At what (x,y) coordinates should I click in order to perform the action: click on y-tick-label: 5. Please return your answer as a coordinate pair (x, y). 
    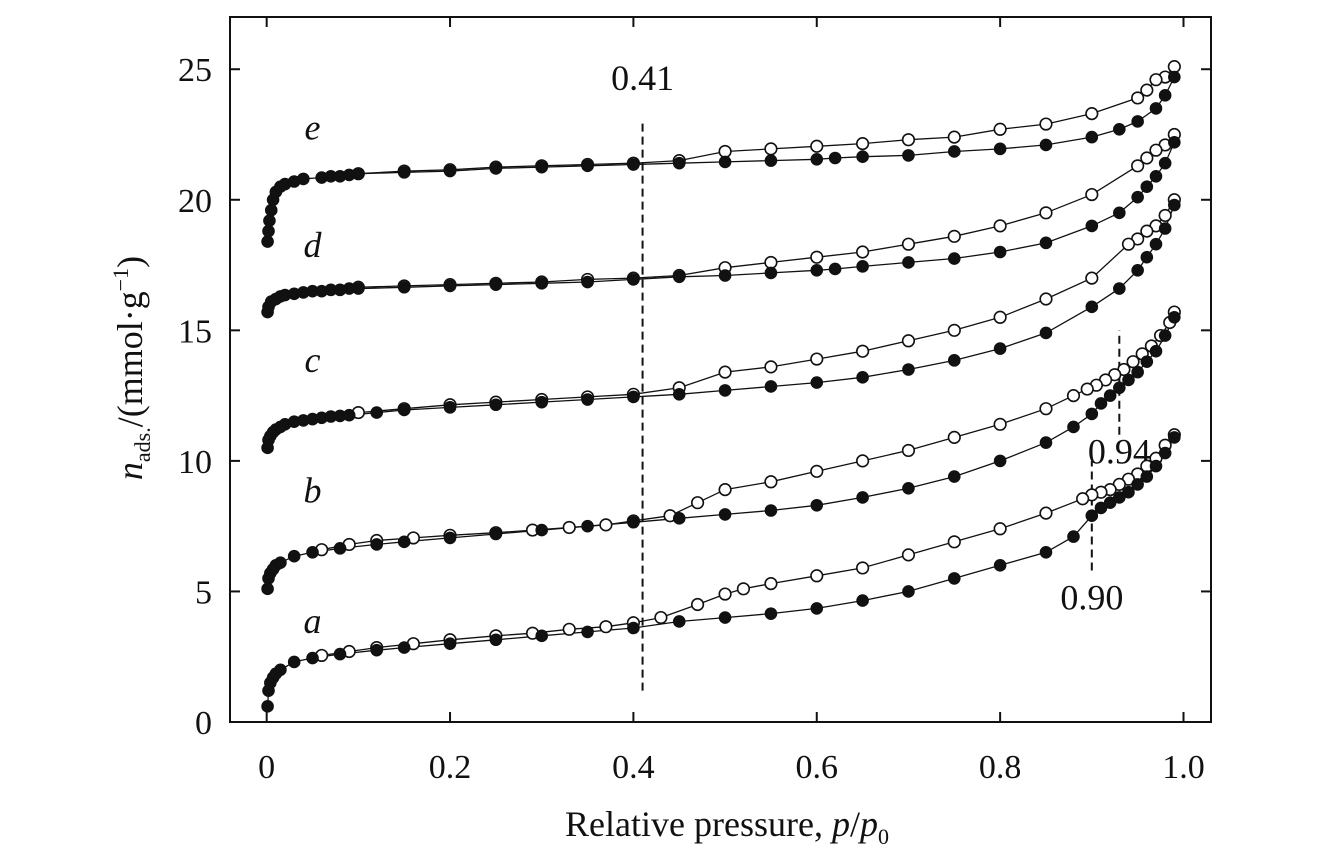
    Looking at the image, I should click on (203, 592).